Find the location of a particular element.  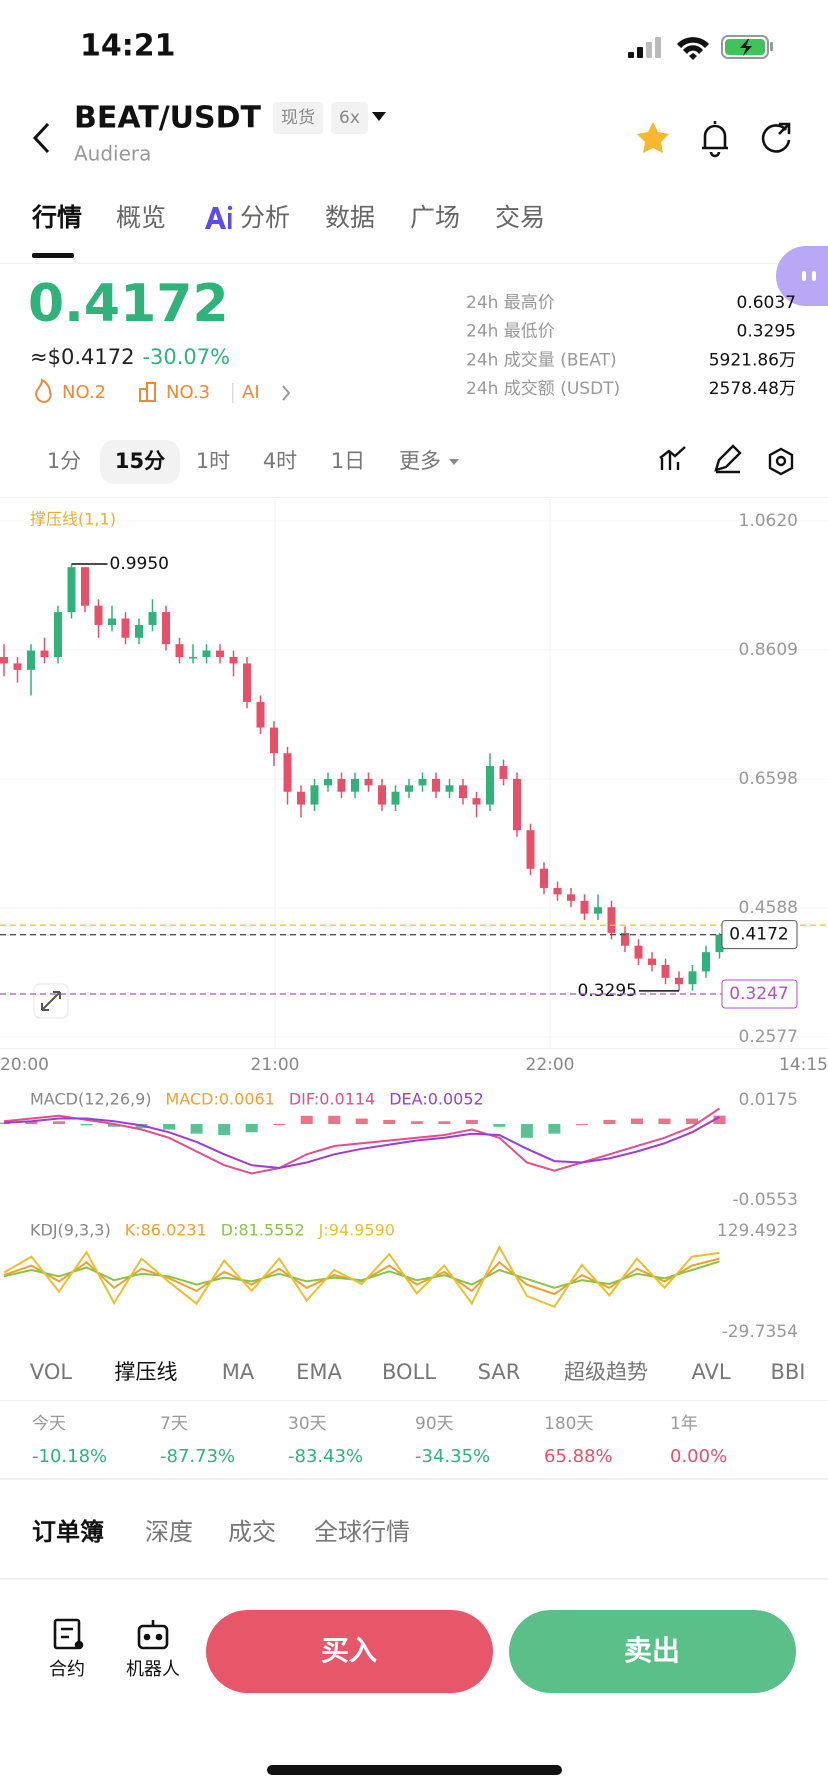

separator is located at coordinates (233, 393).